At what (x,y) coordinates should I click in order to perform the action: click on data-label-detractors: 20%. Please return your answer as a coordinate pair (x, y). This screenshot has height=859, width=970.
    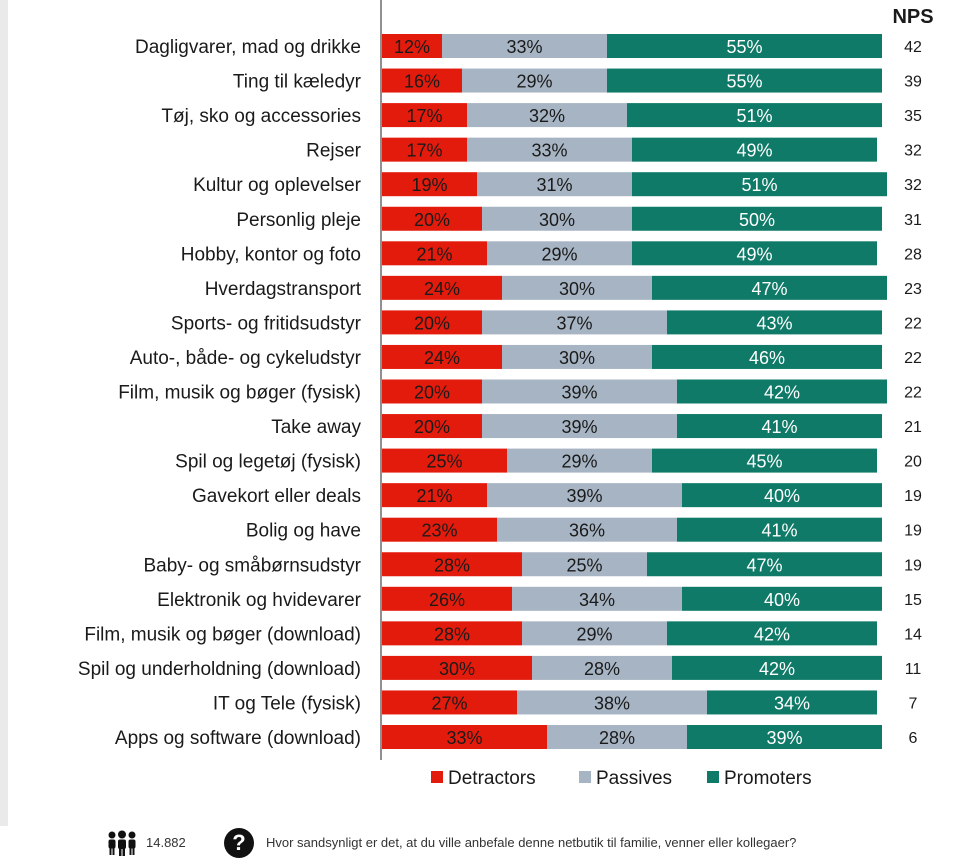
    Looking at the image, I should click on (432, 323).